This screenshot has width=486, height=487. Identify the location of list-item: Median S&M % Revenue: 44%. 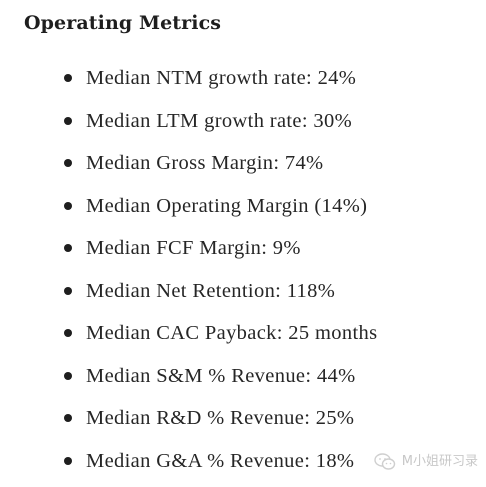
(243, 376).